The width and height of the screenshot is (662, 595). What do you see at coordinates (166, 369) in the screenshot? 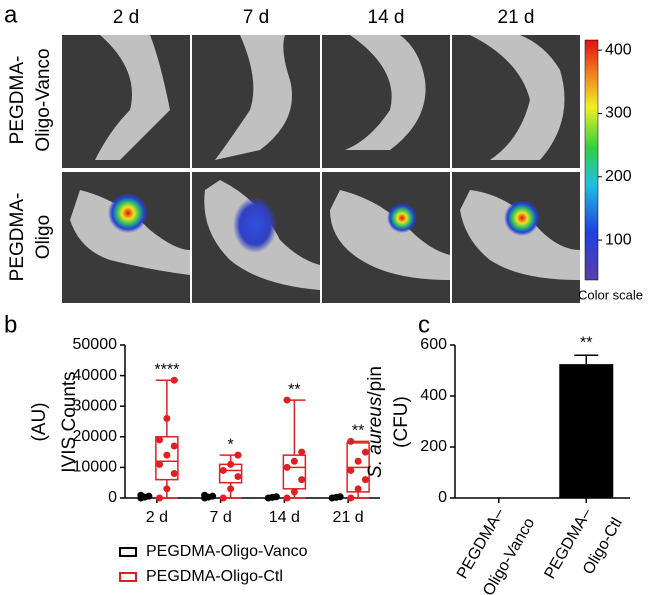
I see `significance: ****` at bounding box center [166, 369].